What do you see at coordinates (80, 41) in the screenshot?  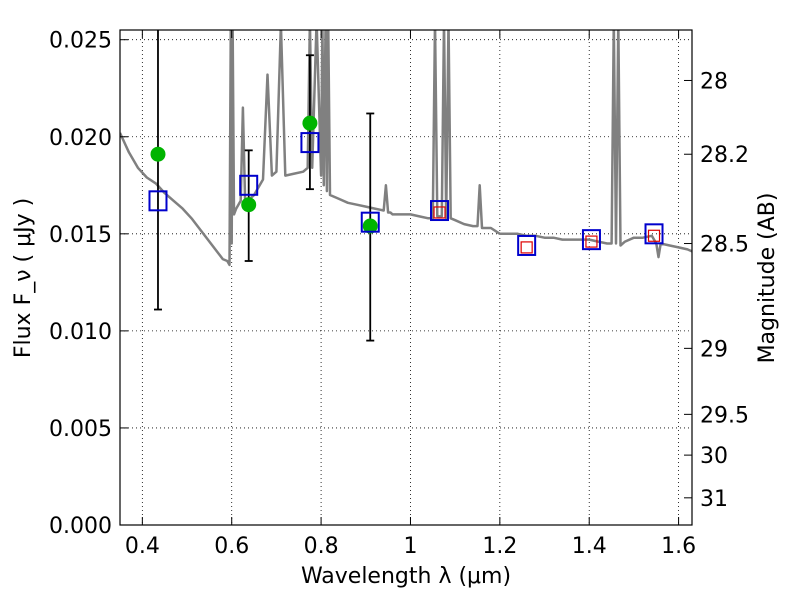 I see `y-tick-label: 0.025` at bounding box center [80, 41].